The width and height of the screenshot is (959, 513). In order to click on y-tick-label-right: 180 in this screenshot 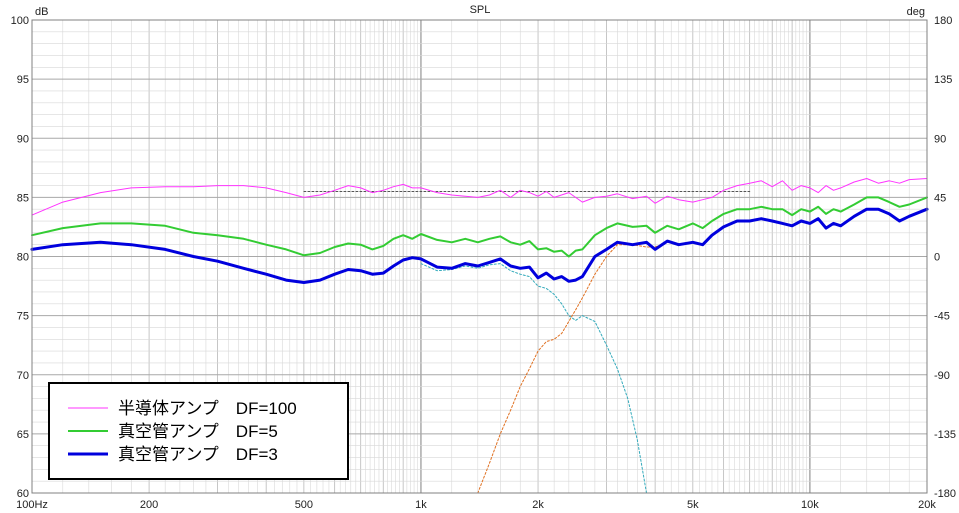, I will do `click(943, 21)`.